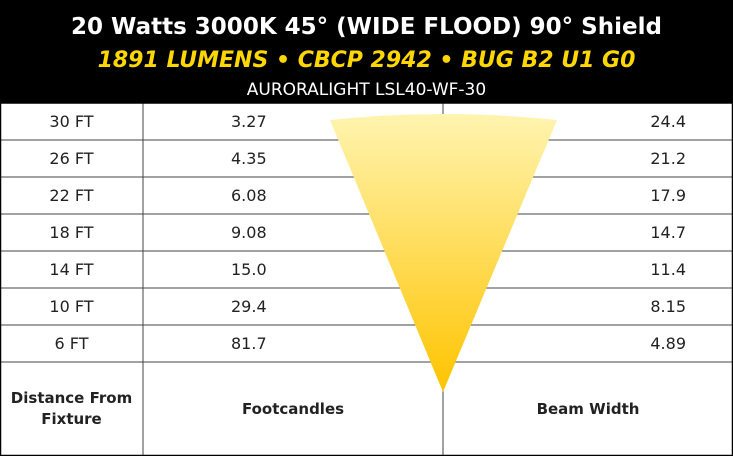 The width and height of the screenshot is (733, 456). Describe the element at coordinates (249, 158) in the screenshot. I see `cell: 4.35` at that location.